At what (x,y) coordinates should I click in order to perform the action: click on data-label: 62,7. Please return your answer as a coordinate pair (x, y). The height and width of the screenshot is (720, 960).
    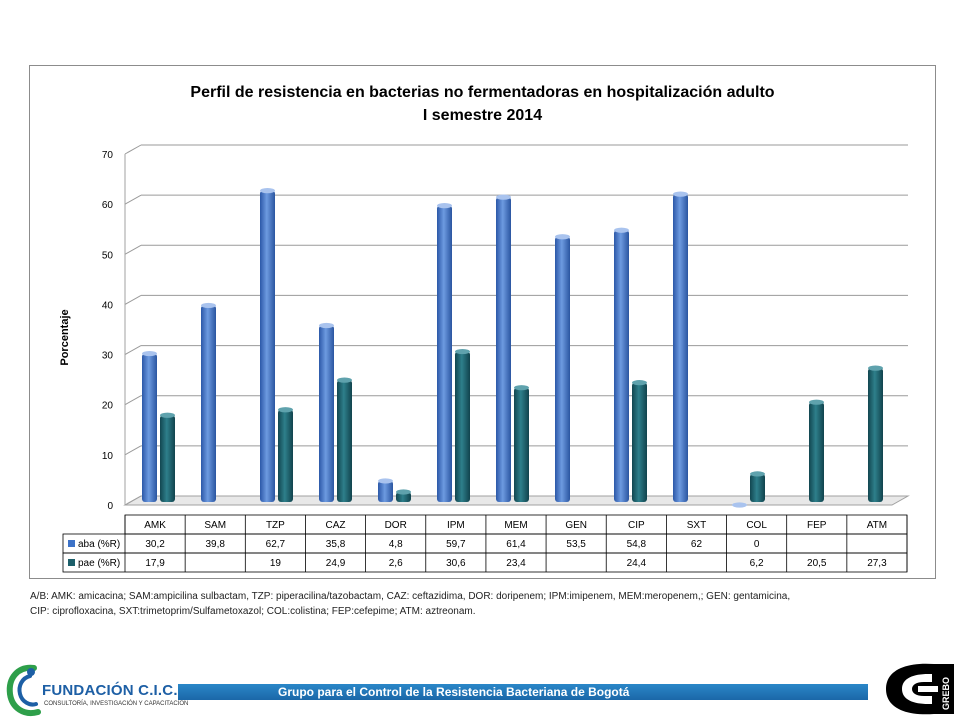
    Looking at the image, I should click on (276, 544).